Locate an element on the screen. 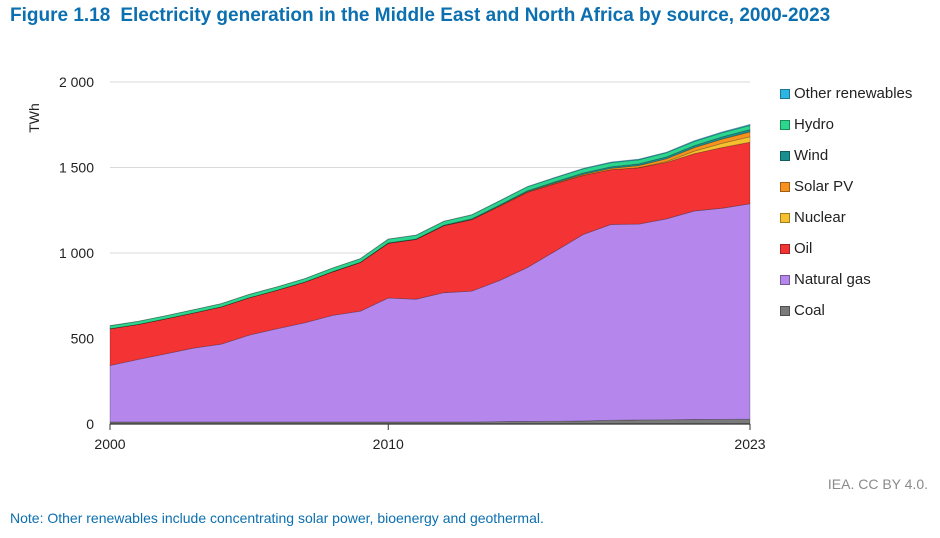 The image size is (940, 538). legend-label: Coal is located at coordinates (809, 310).